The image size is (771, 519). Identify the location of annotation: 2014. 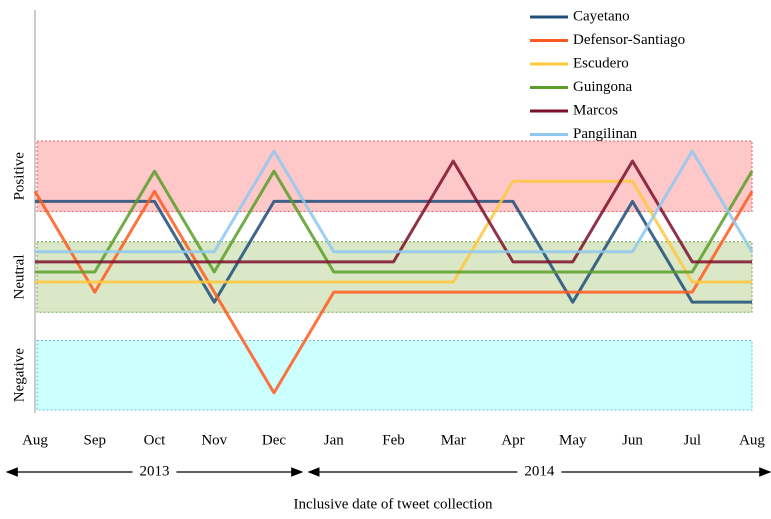
(539, 471).